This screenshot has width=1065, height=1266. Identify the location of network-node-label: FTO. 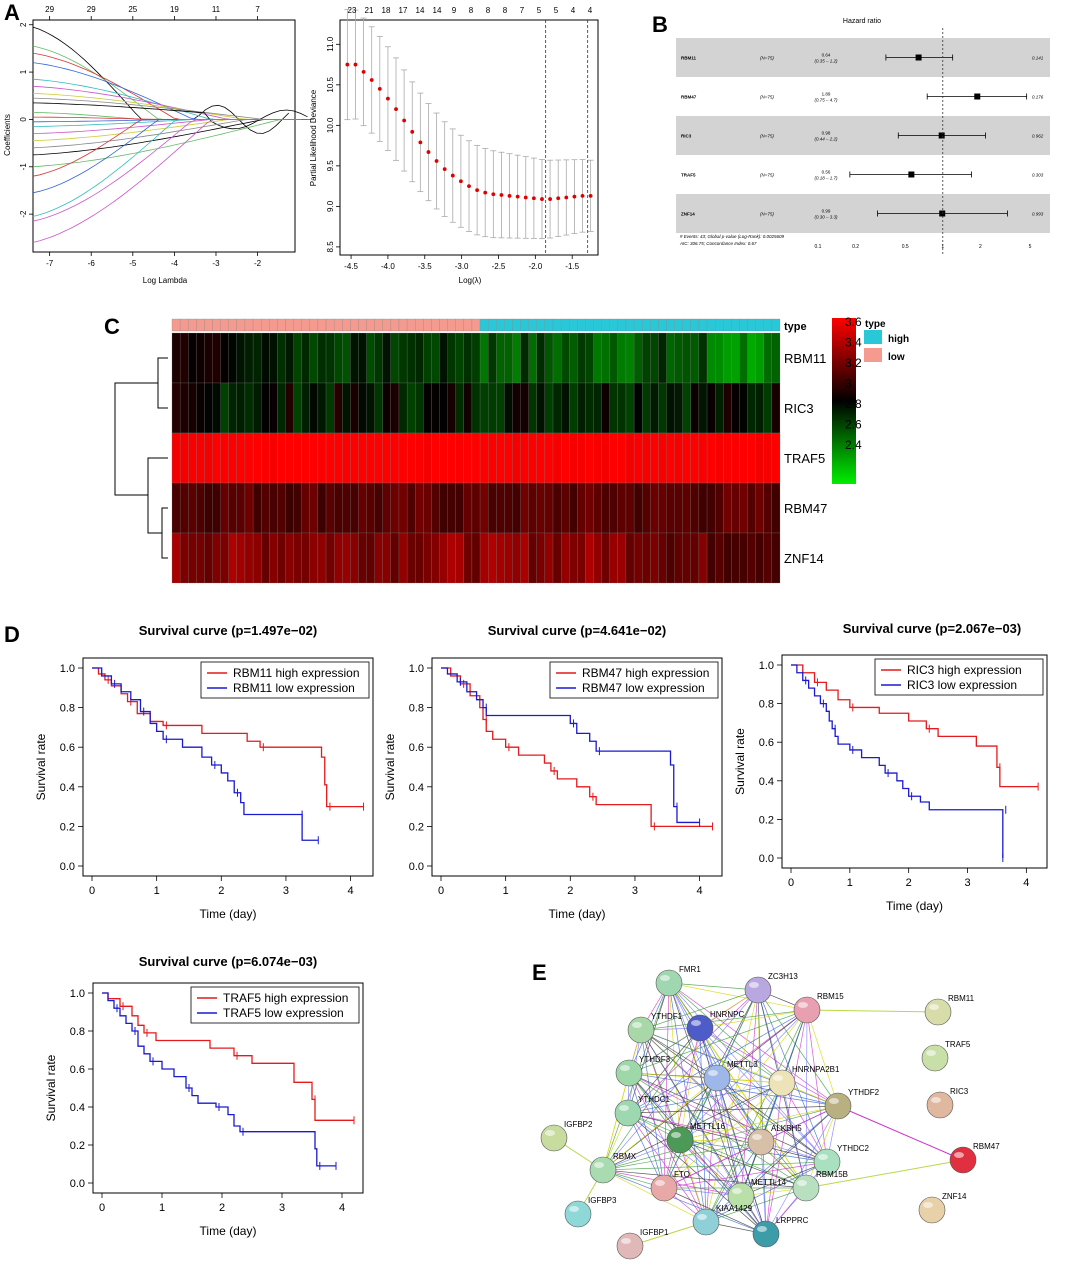
(682, 1174).